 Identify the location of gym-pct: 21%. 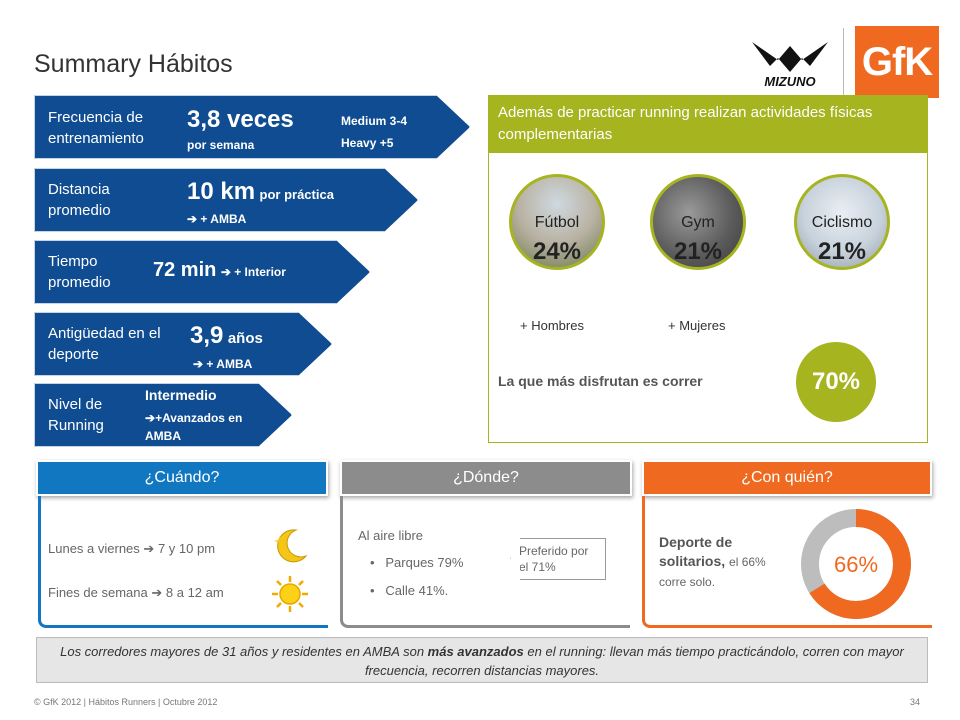
(698, 251).